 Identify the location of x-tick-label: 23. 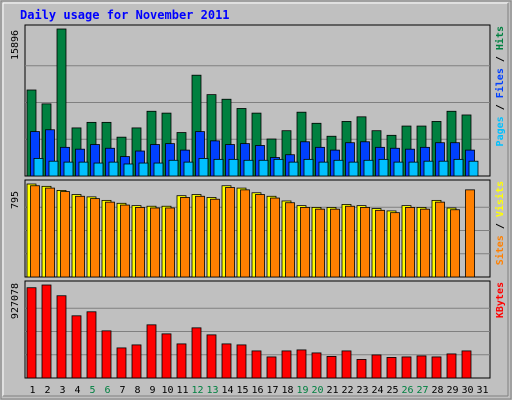
(362, 390).